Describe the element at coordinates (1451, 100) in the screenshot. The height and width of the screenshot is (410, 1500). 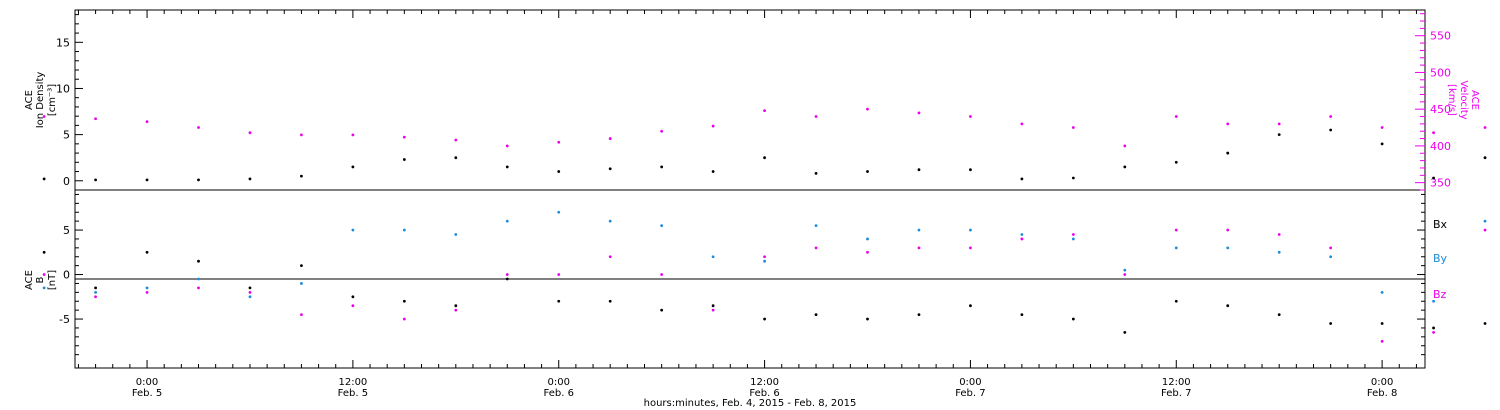
I see `top-right-ylabel-line3: [km/s]` at that location.